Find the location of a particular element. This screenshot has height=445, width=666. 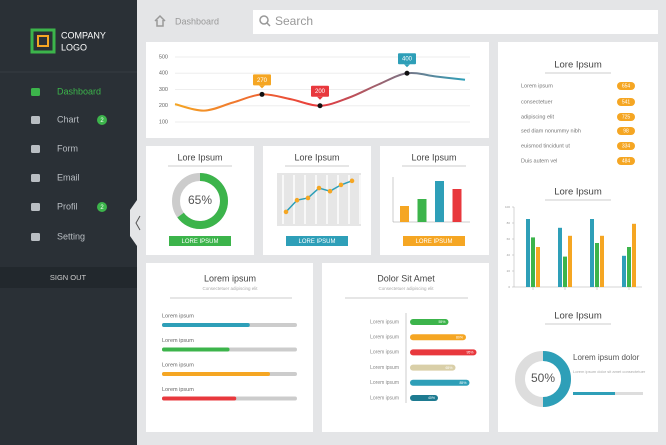

collapse-arrow is located at coordinates (138, 223).